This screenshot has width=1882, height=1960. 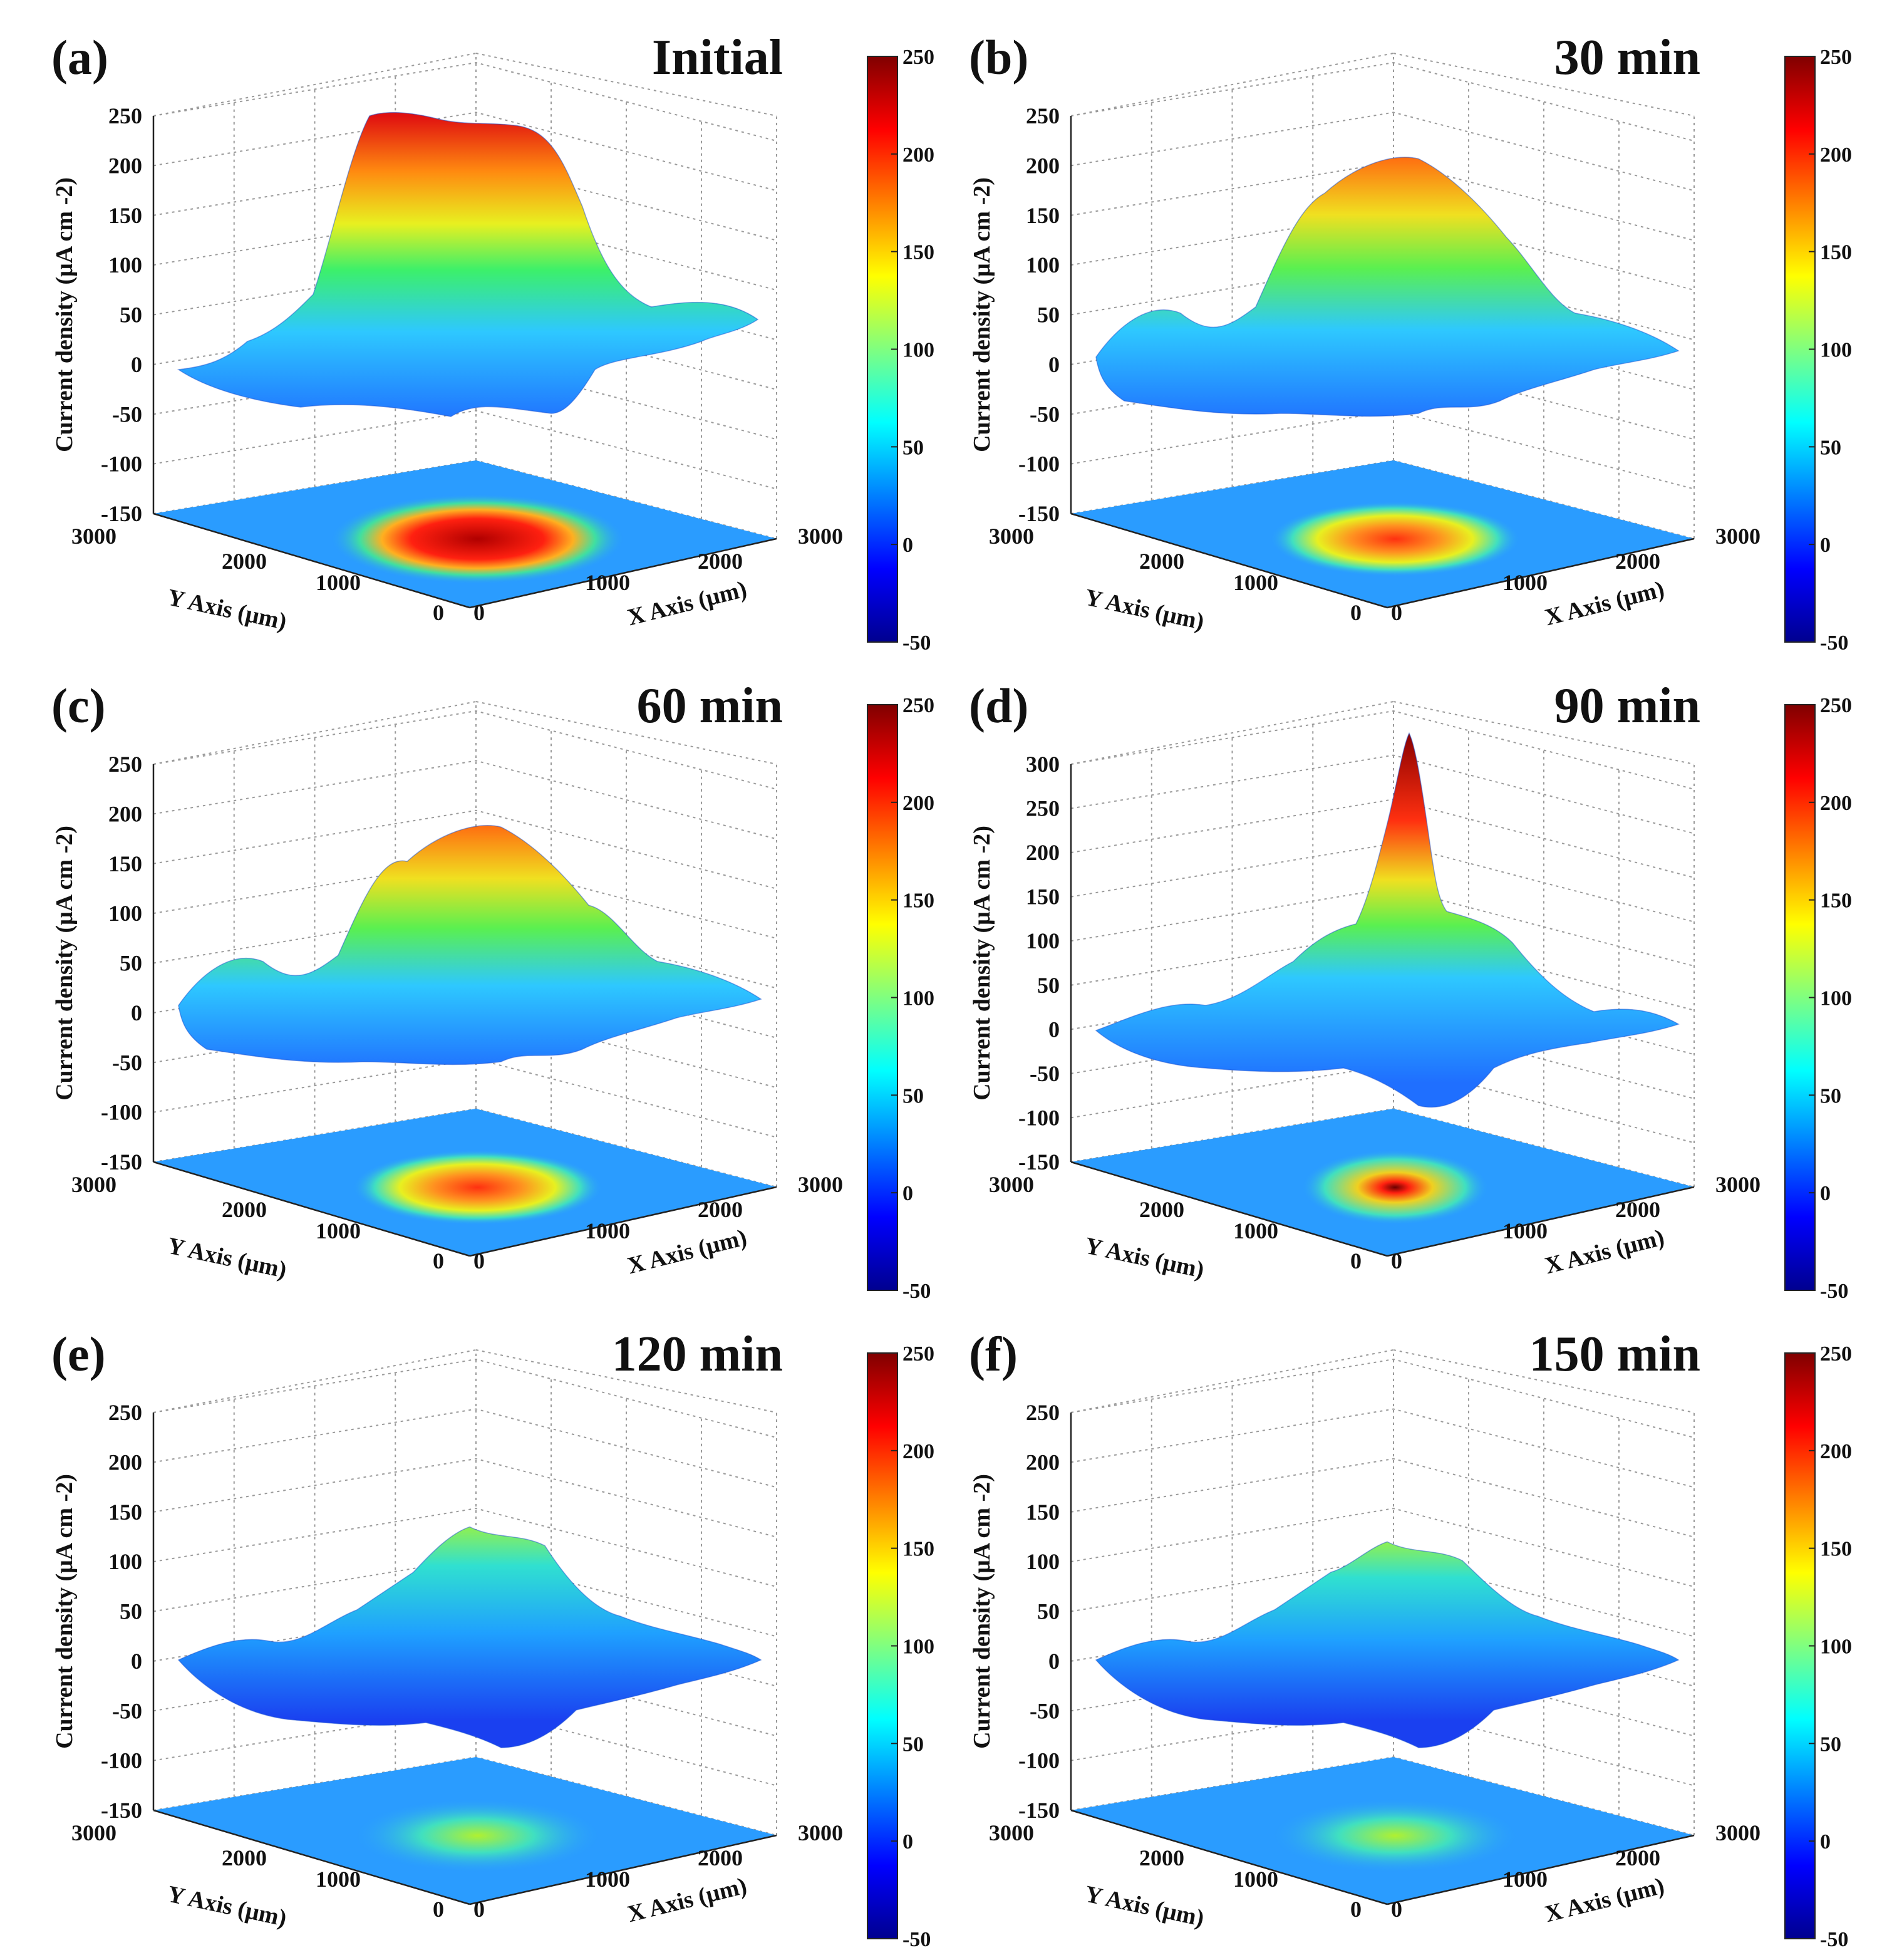 What do you see at coordinates (64, 1612) in the screenshot?
I see `z-axis-label: Current density (μA cm -2)` at bounding box center [64, 1612].